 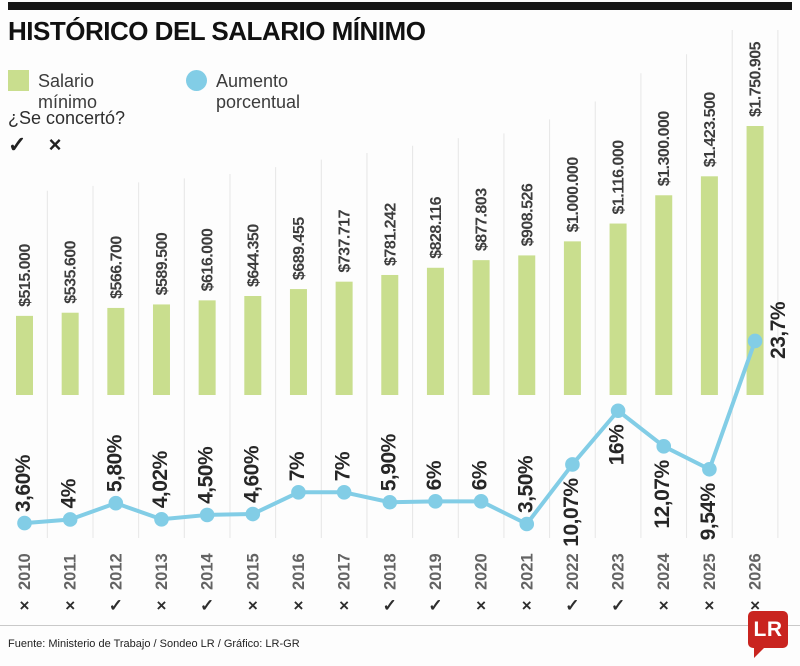 I want to click on agreed-cross-icon-2017: ×, so click(x=344, y=605).